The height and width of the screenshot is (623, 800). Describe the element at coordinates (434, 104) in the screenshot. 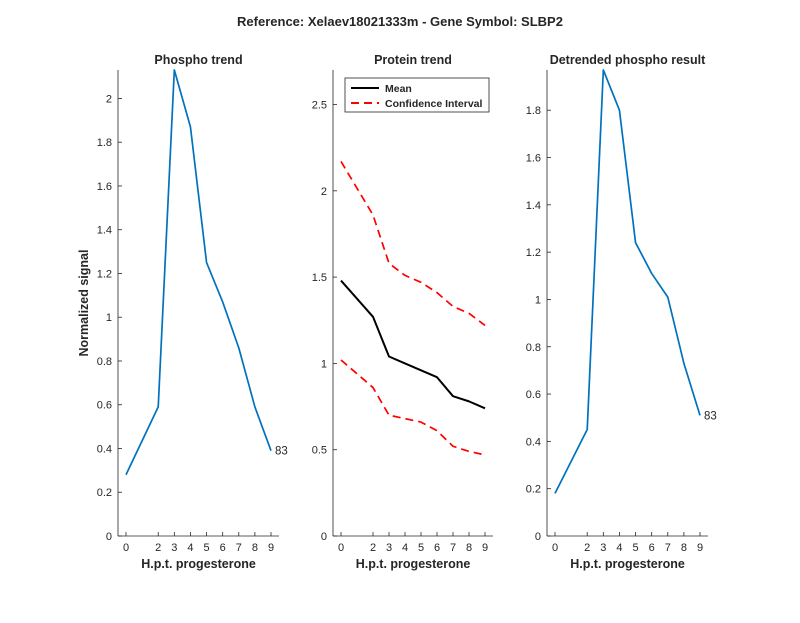

I see `panel-2-legend-label-2: Confidence Interval` at that location.